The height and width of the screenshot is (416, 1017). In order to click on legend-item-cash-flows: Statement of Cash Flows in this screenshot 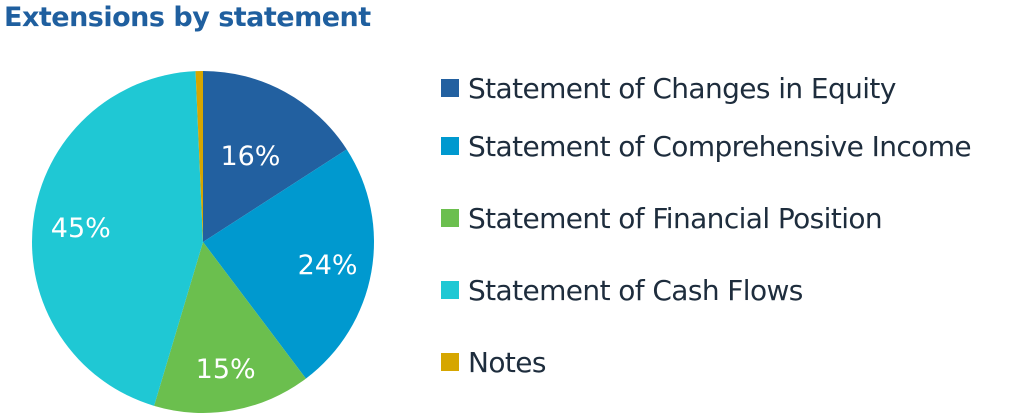, I will do `click(706, 290)`.